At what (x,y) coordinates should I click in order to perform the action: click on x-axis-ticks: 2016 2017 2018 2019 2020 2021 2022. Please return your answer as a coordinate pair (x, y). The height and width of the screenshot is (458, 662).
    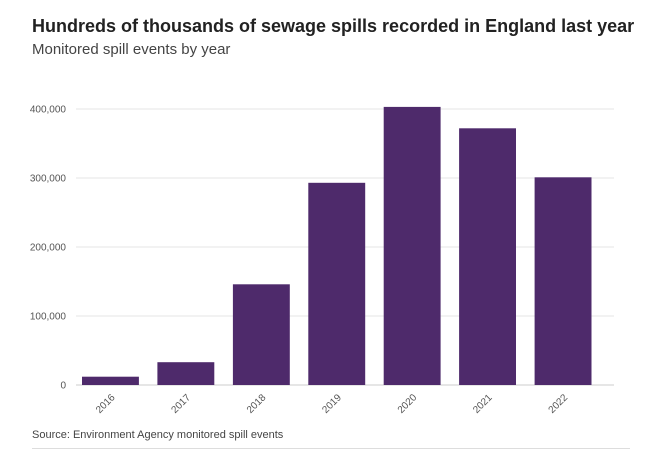
    Looking at the image, I should click on (332, 404).